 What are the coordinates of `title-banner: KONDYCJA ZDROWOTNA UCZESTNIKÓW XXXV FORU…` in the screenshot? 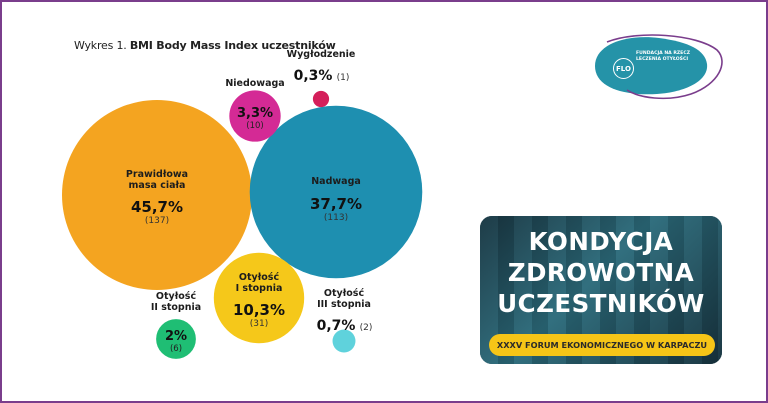 It's located at (601, 290).